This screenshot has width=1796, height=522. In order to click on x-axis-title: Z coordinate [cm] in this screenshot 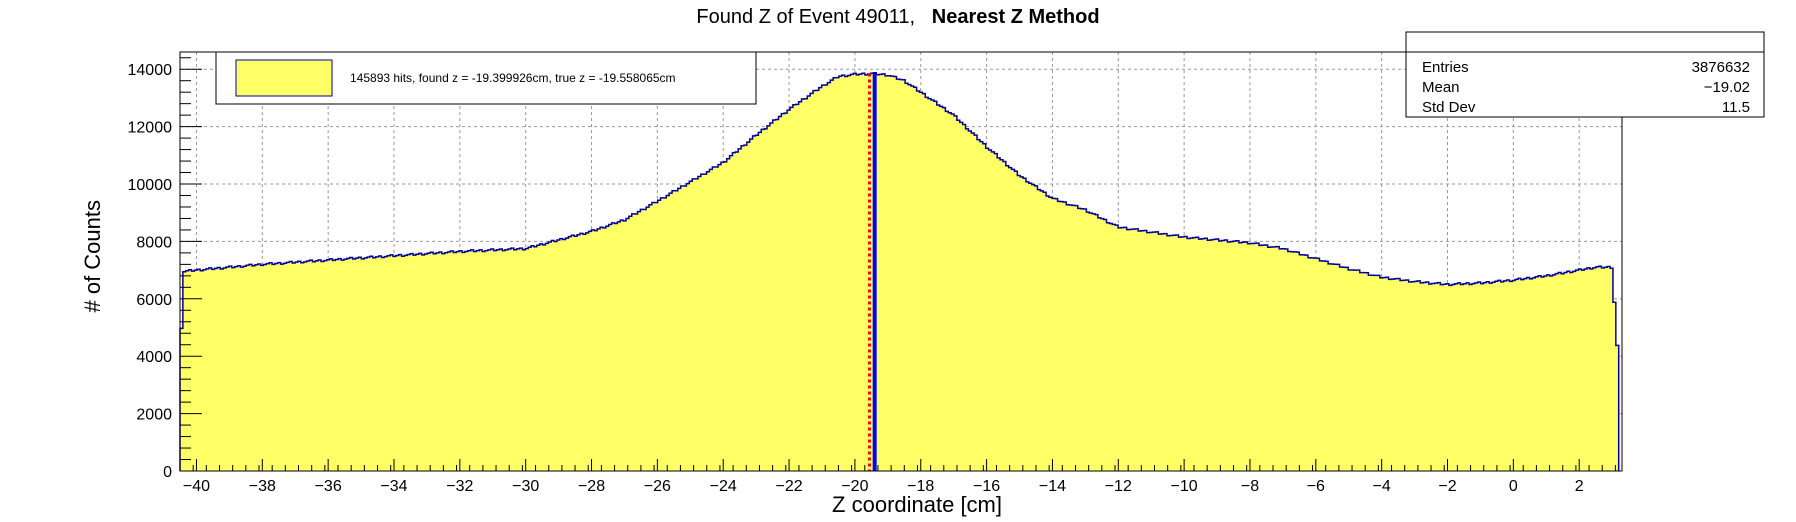, I will do `click(917, 504)`.